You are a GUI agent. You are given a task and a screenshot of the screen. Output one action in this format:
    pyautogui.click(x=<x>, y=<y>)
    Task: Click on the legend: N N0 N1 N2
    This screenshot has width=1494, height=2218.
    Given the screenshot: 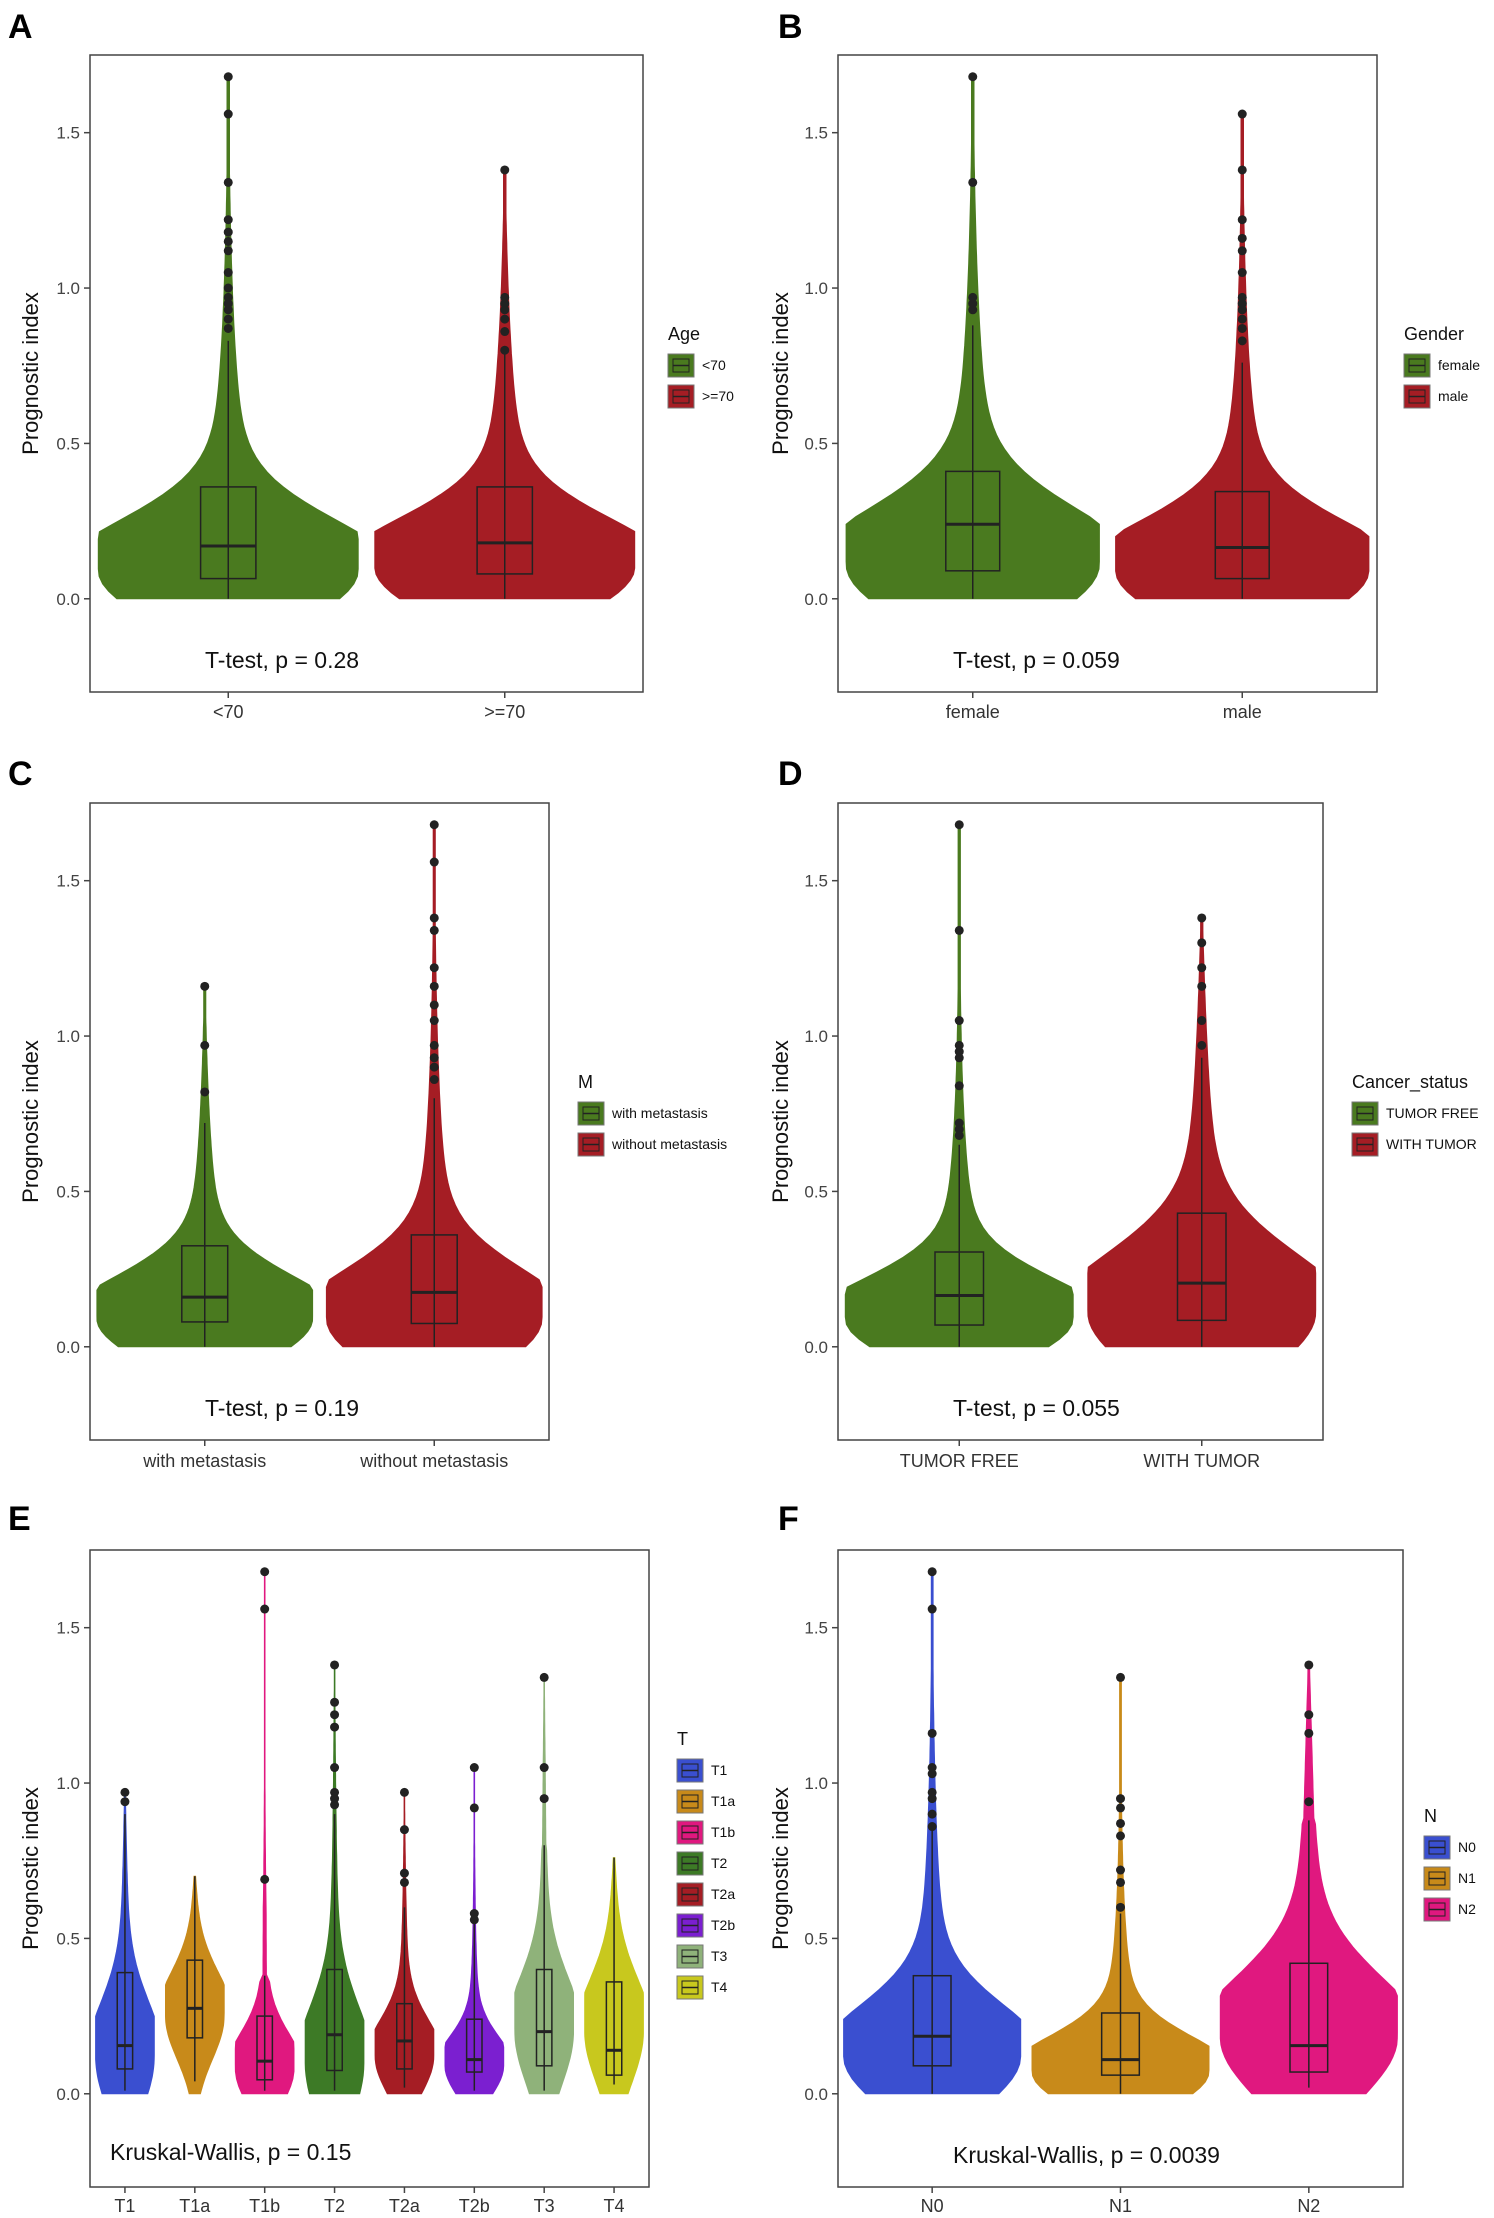 What is the action you would take?
    pyautogui.click(x=1449, y=1864)
    